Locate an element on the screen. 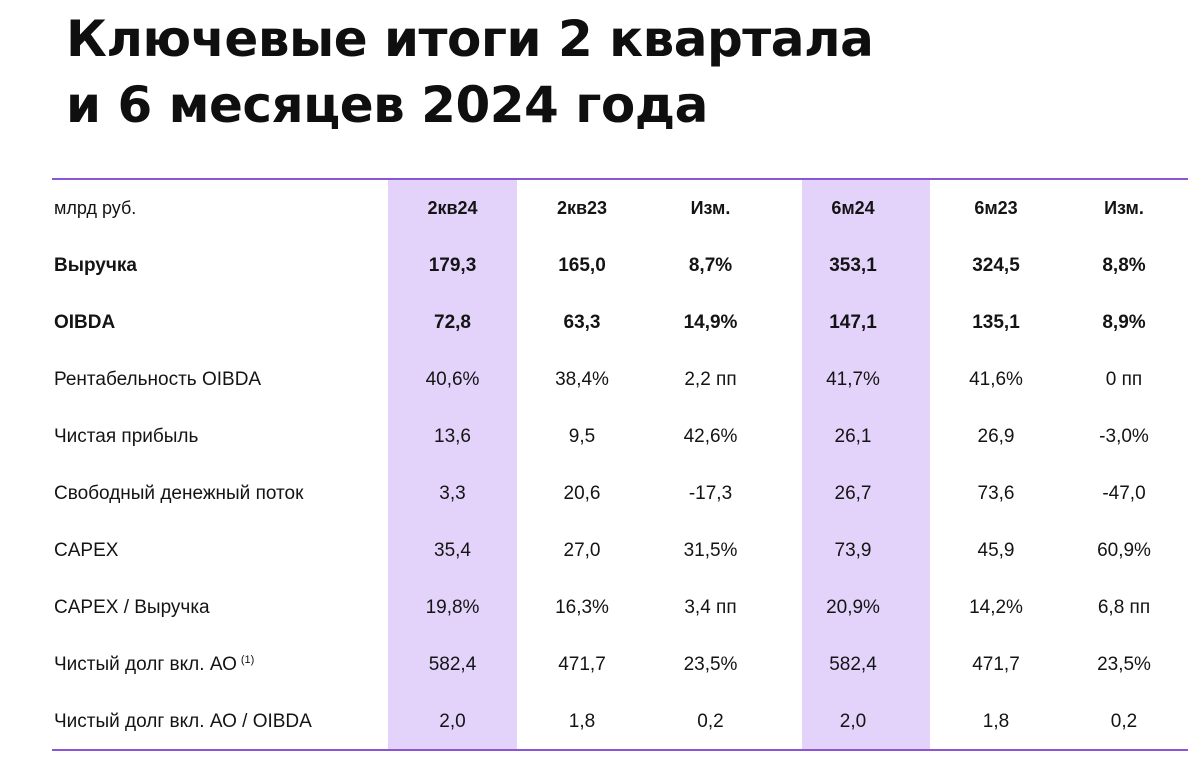  value-cell-6m23: 26,9 is located at coordinates (996, 436).